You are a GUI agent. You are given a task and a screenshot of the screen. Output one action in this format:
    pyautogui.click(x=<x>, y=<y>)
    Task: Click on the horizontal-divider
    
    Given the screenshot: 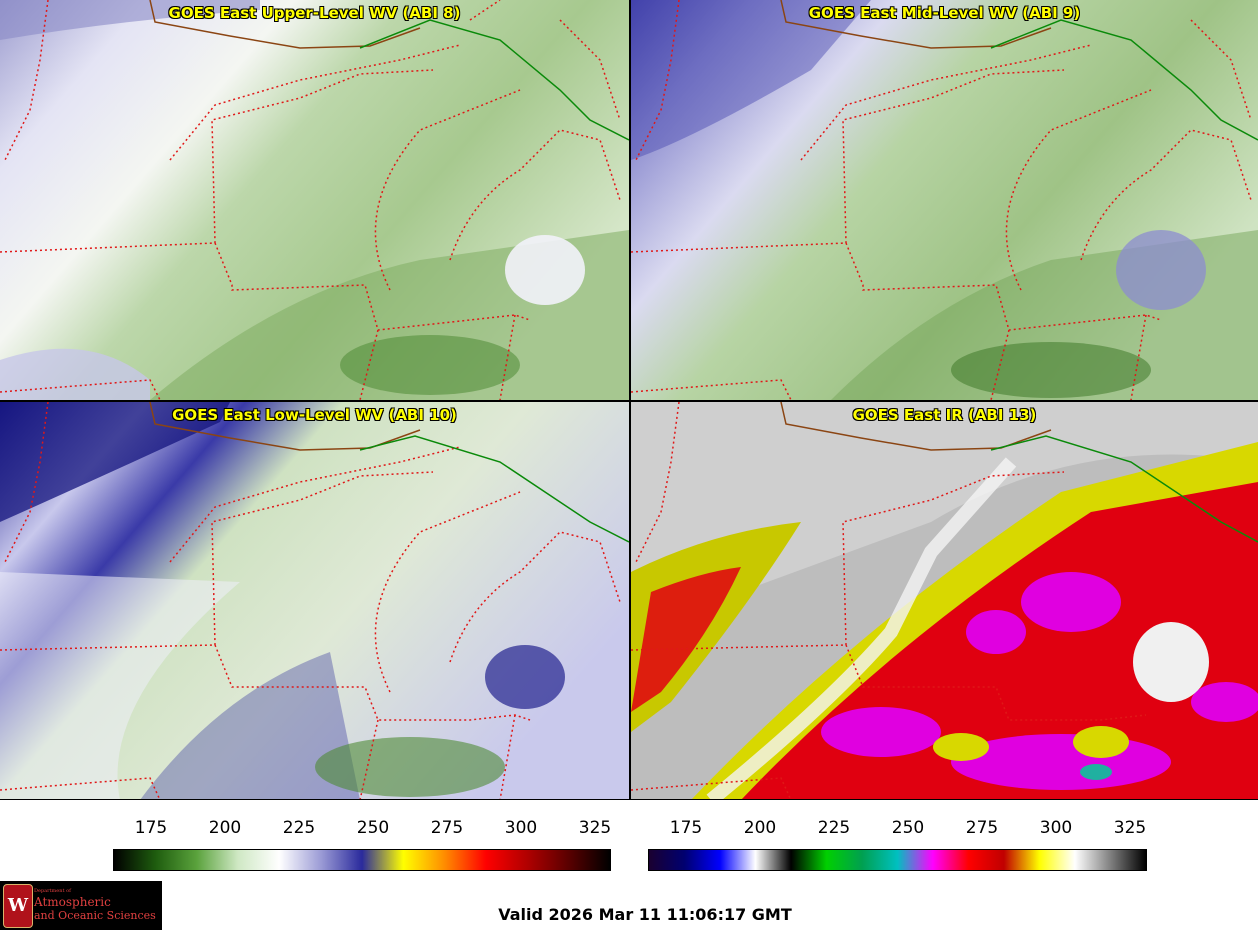 What is the action you would take?
    pyautogui.click(x=629, y=401)
    